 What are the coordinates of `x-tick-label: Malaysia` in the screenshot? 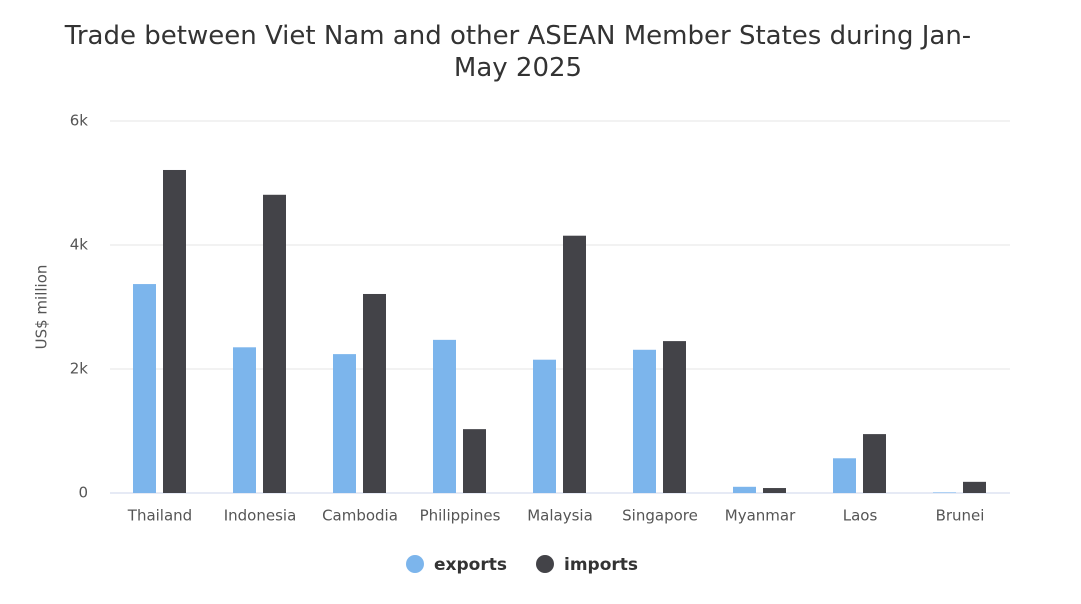 It's located at (560, 516).